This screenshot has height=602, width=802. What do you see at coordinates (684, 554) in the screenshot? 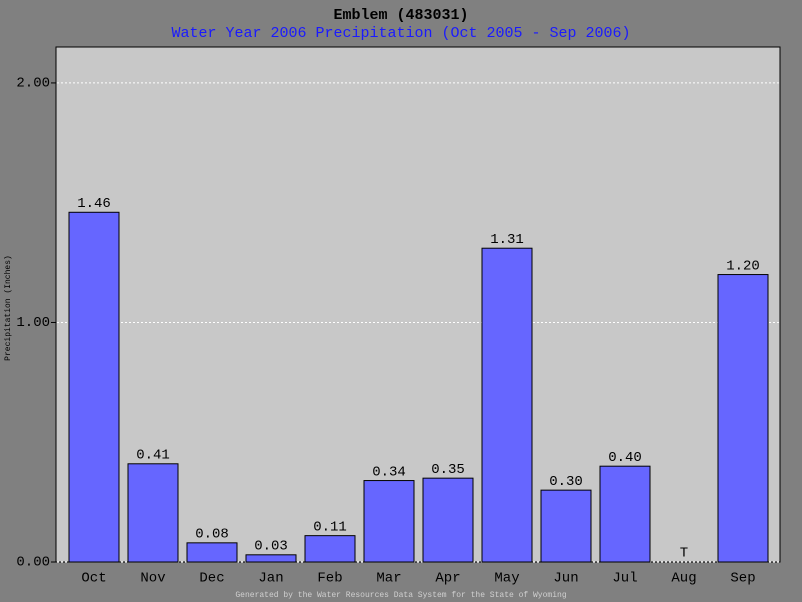
I see `data-label: T` at bounding box center [684, 554].